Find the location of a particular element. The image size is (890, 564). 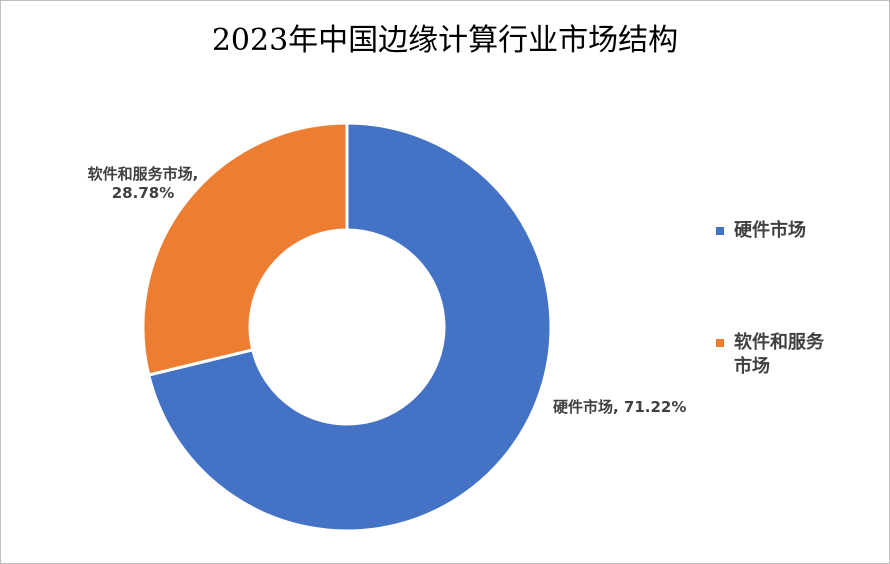

data-label-hardware: 硬件市场, 71.22% is located at coordinates (620, 407).